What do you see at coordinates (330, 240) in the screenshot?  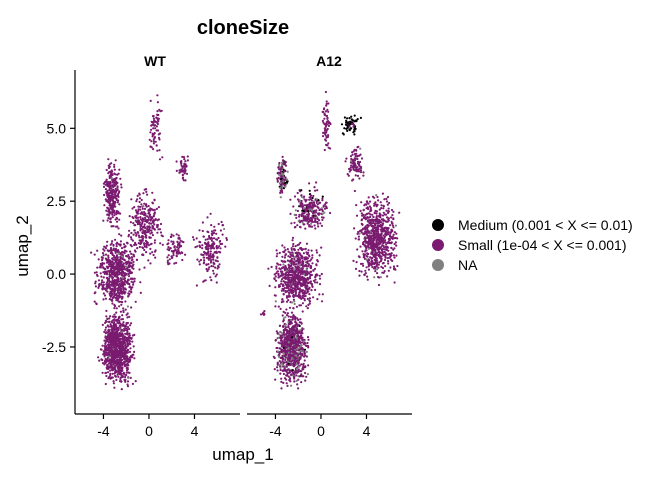 I see `panel-a12` at bounding box center [330, 240].